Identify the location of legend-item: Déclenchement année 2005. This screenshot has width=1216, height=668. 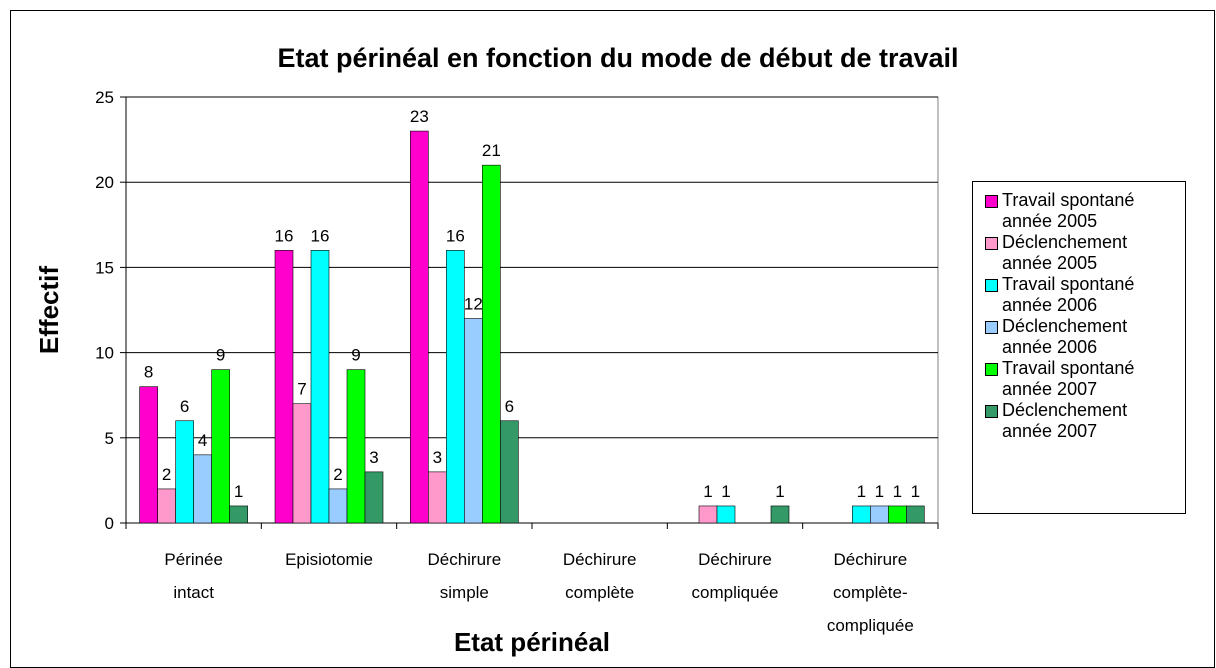
(1083, 253).